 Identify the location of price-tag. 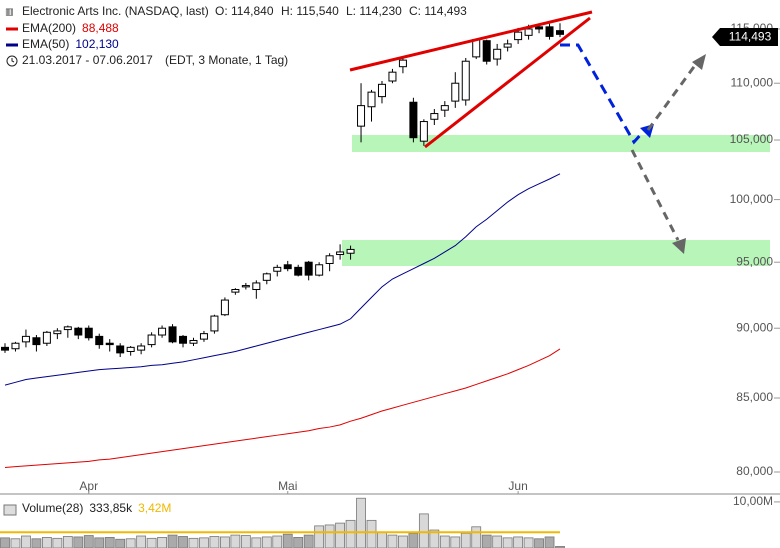
(745, 37).